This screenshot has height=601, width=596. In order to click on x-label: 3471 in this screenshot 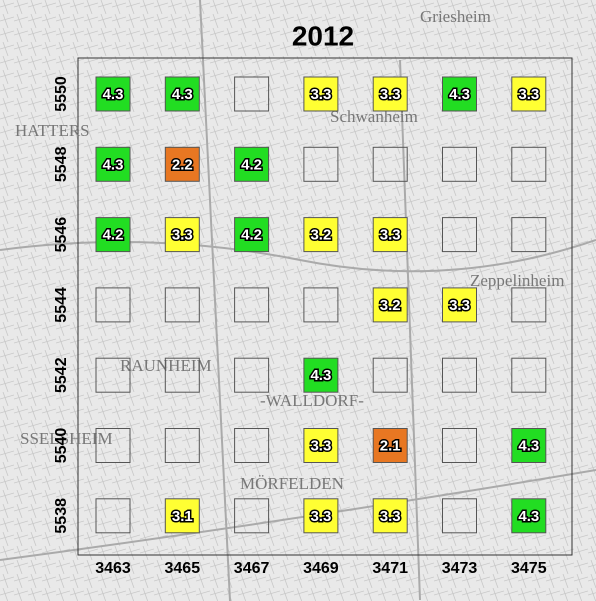, I will do `click(390, 568)`.